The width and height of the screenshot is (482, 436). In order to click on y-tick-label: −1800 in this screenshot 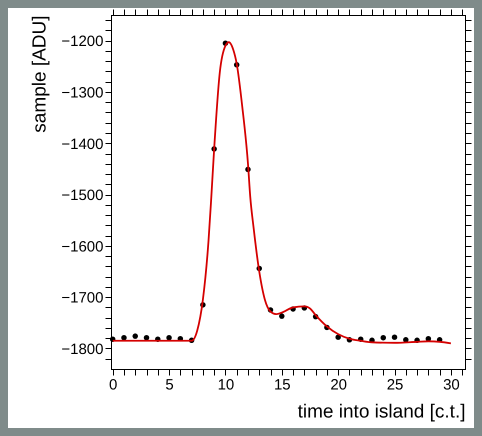, I will do `click(82, 349)`.